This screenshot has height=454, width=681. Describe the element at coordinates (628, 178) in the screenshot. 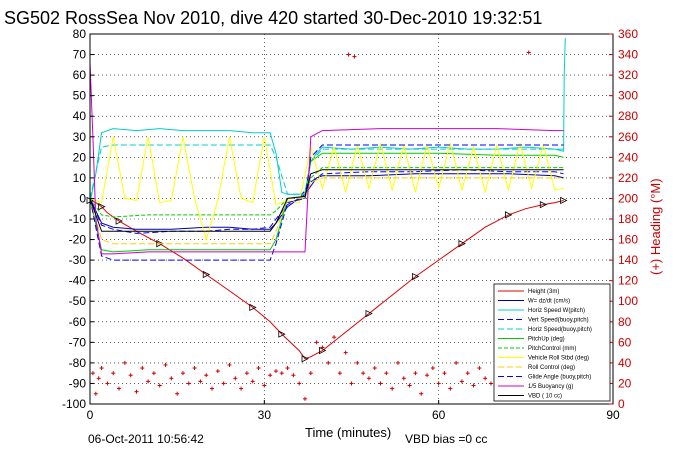

I see `right-tick-label: 220` at that location.